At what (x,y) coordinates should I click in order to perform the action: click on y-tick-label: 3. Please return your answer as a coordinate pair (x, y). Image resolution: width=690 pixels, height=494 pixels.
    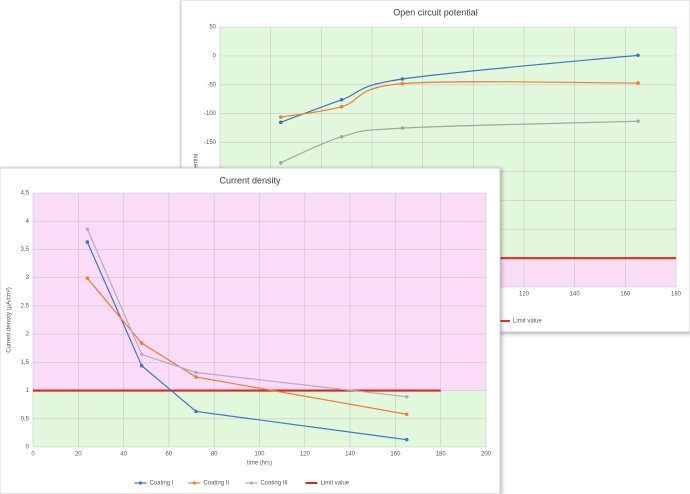
    Looking at the image, I should click on (28, 278).